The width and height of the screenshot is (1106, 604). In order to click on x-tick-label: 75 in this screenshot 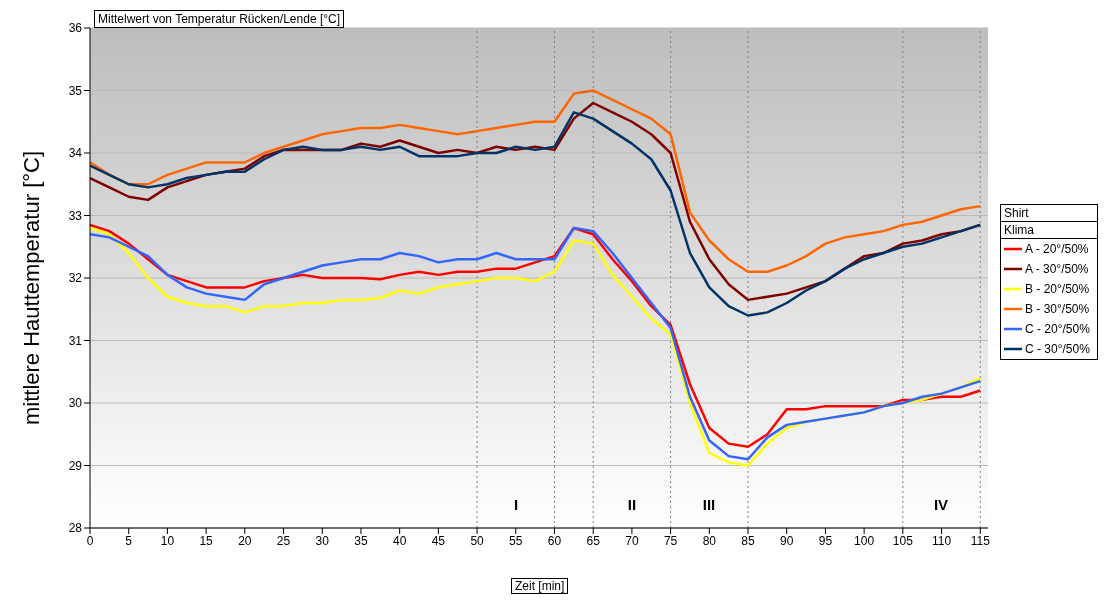, I will do `click(670, 540)`.